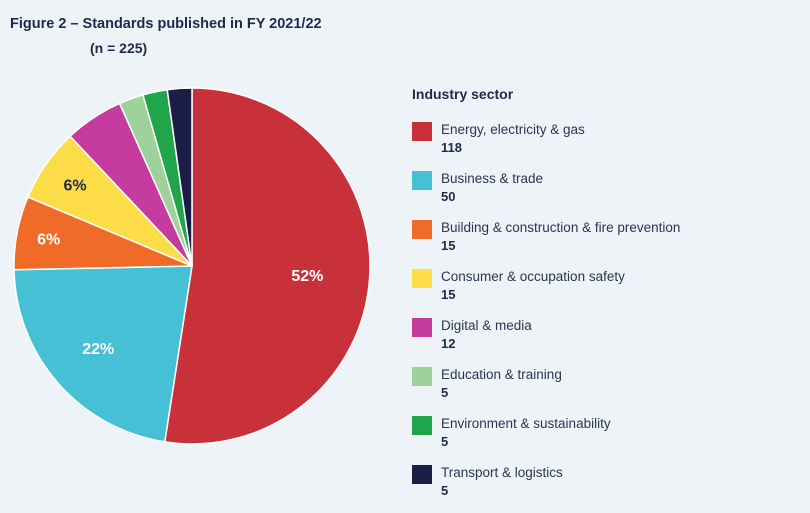 The image size is (810, 513). What do you see at coordinates (607, 144) in the screenshot?
I see `legend-item: Energy, electricity & gas 118` at bounding box center [607, 144].